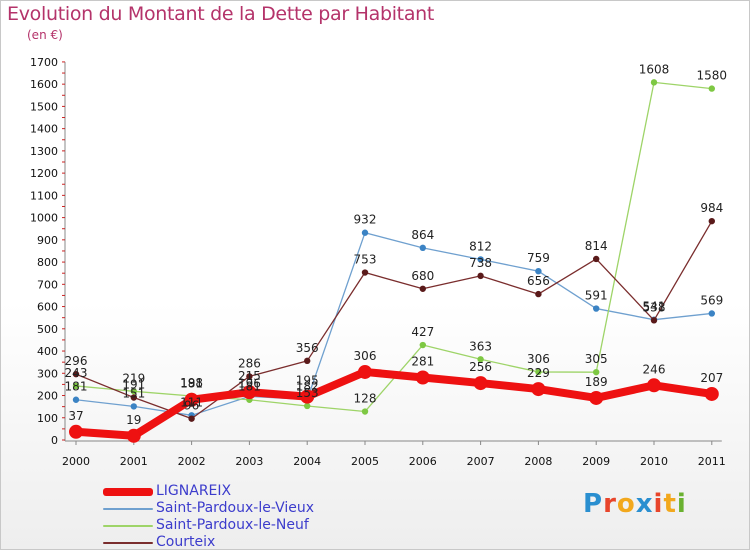 This screenshot has width=750, height=551. I want to click on data-label: 196, so click(249, 383).